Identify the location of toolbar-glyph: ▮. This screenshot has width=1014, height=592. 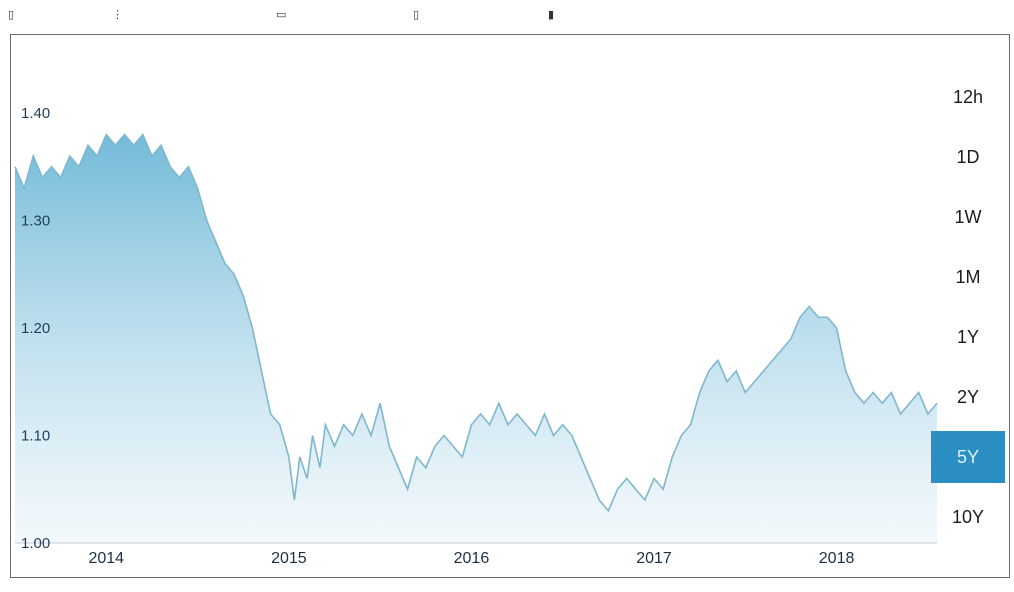
(551, 14).